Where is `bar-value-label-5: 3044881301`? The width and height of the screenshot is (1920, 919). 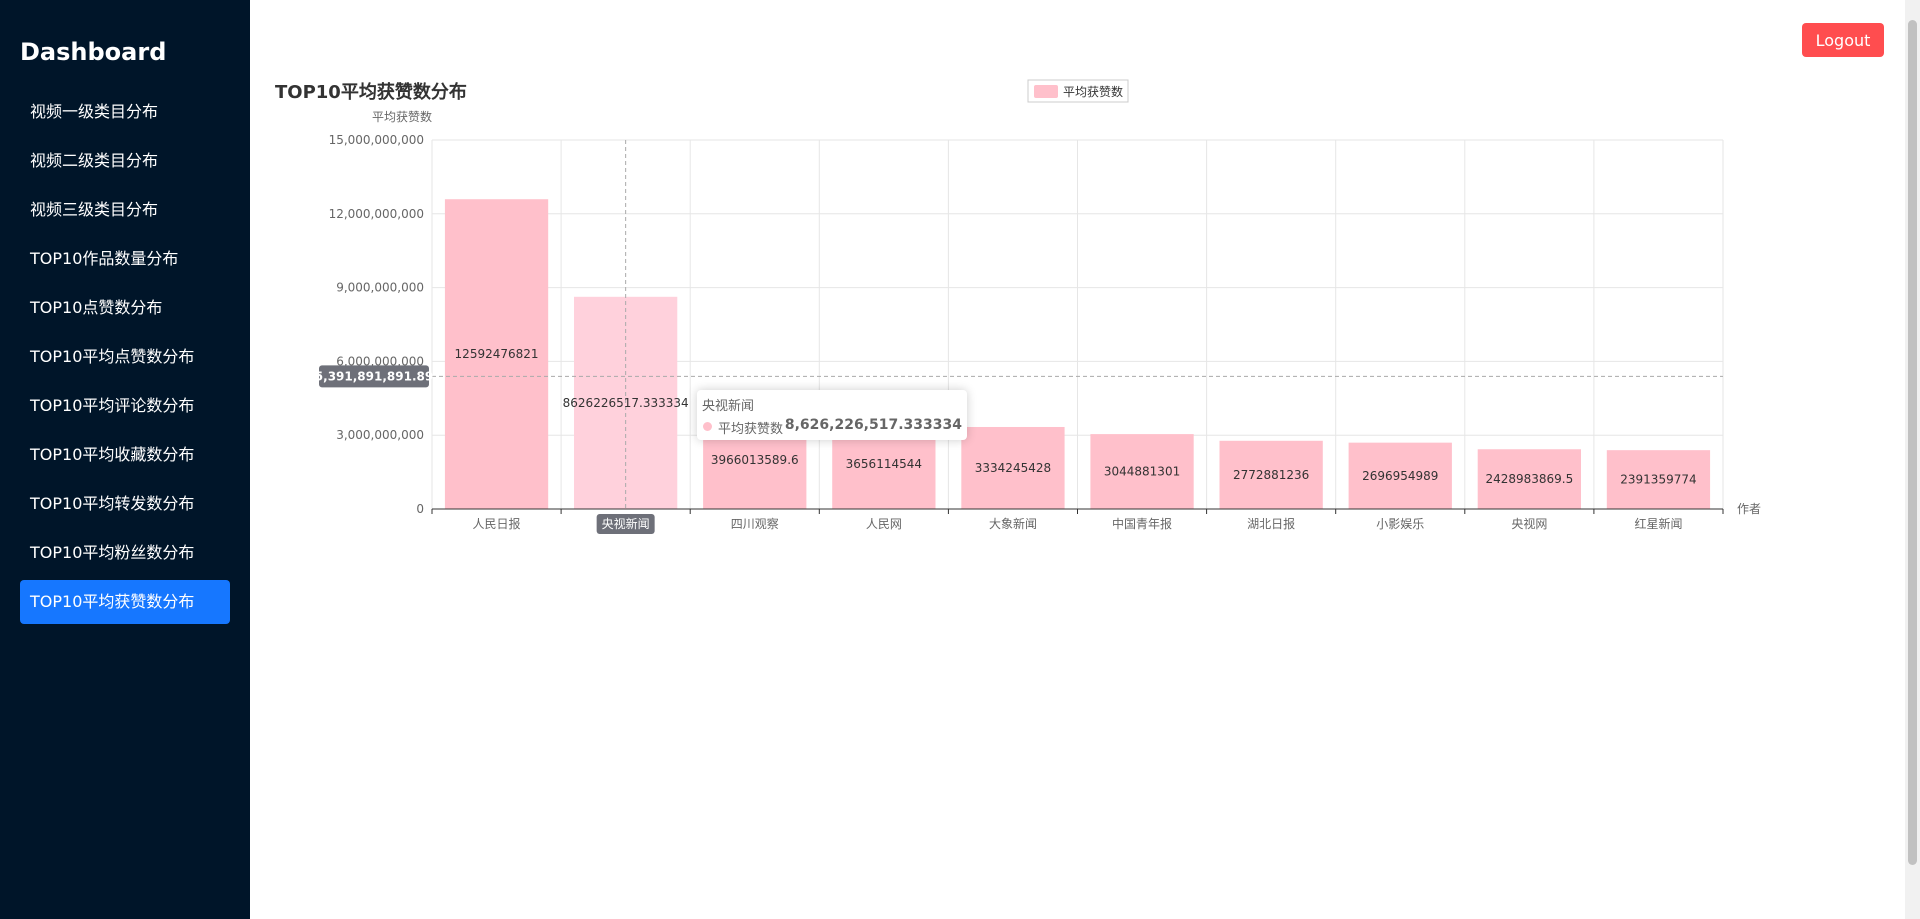
bar-value-label-5: 3044881301 is located at coordinates (1142, 472).